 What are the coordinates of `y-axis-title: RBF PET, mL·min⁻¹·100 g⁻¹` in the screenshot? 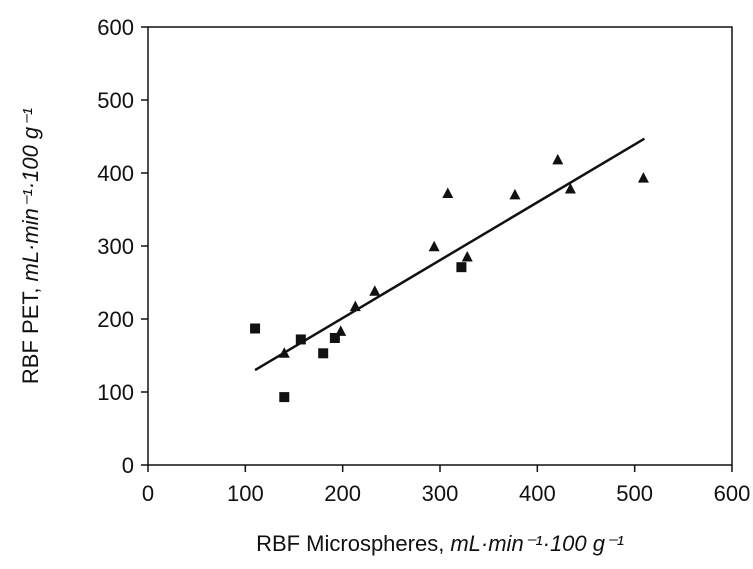 It's located at (30, 246).